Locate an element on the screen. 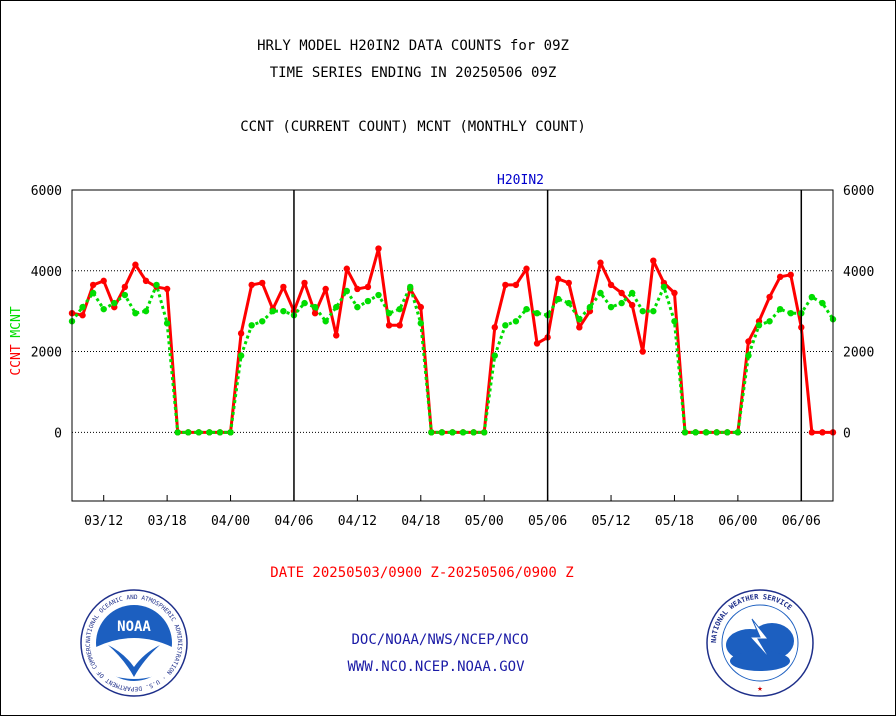 Image resolution: width=896 pixels, height=716 pixels. chart-title-line1: HRLY MODEL H20IN2 DATA COUNTS for 09Z is located at coordinates (413, 46).